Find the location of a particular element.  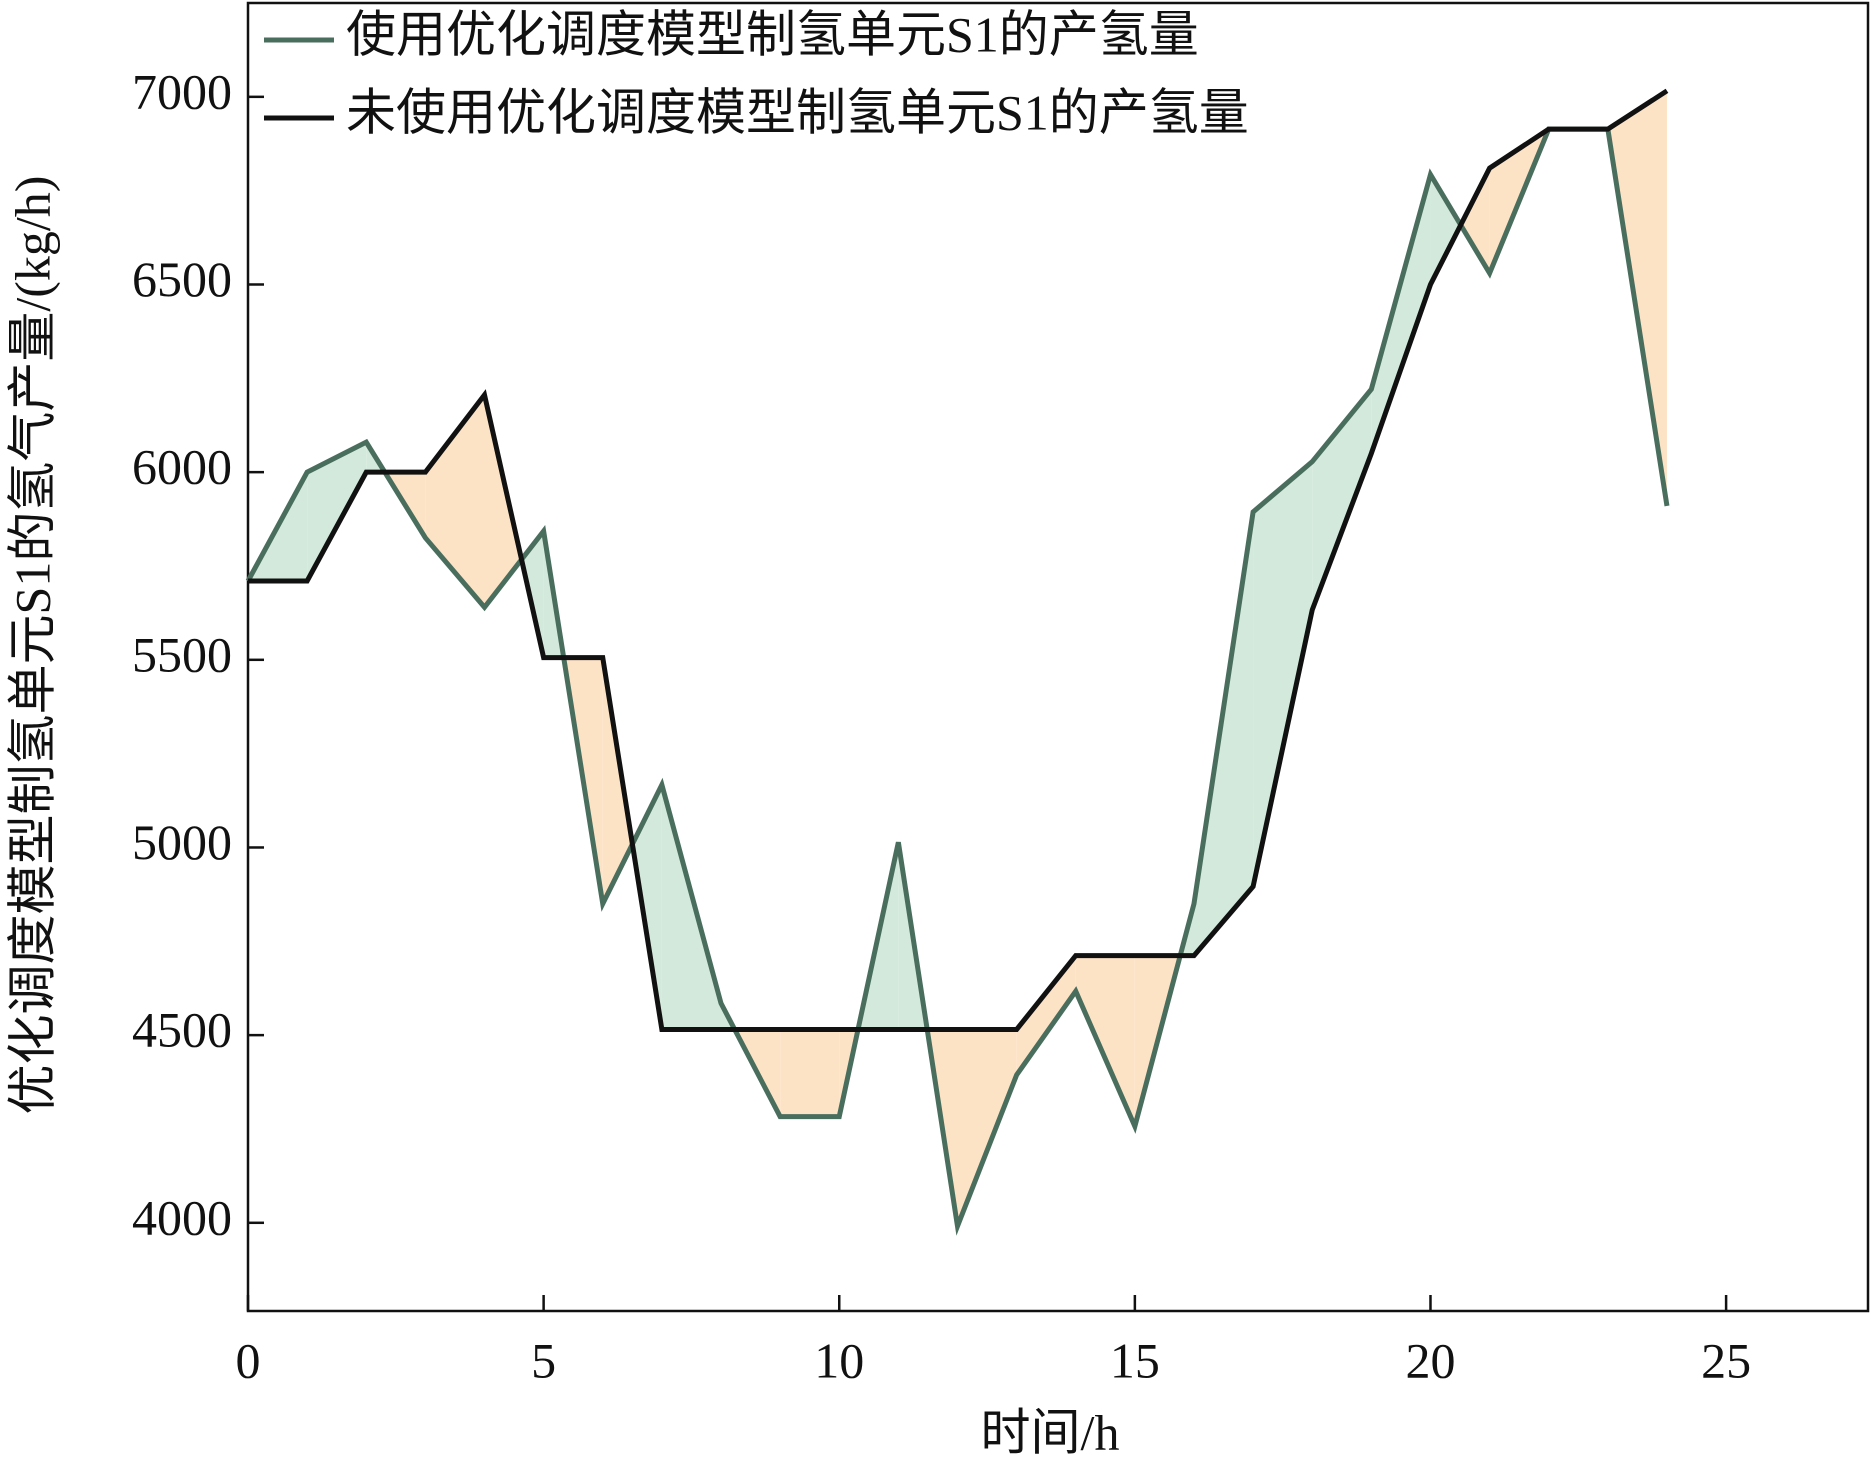

y-tick-label: 7000 is located at coordinates (182, 91).